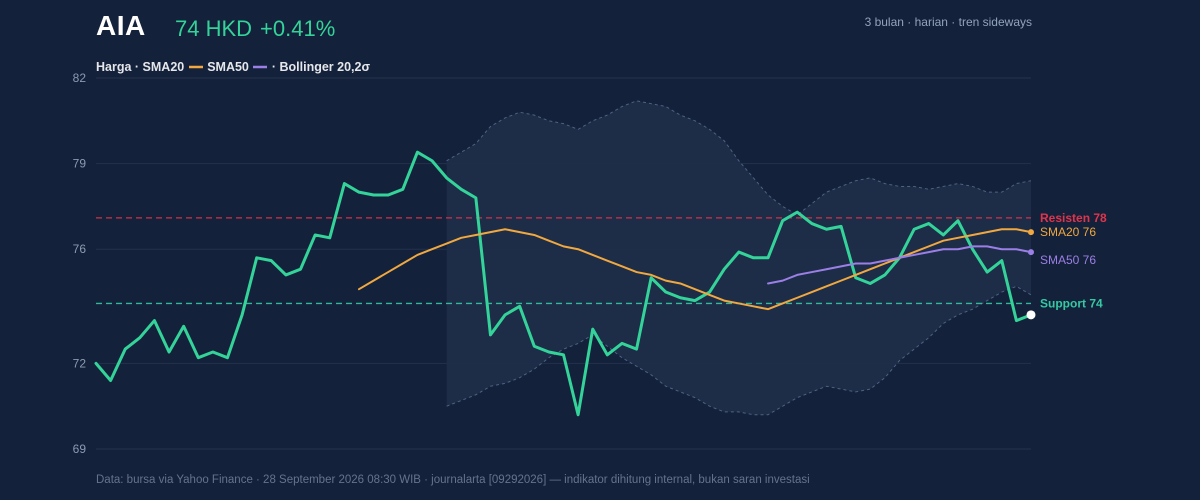  I want to click on sma20-line, so click(694, 269).